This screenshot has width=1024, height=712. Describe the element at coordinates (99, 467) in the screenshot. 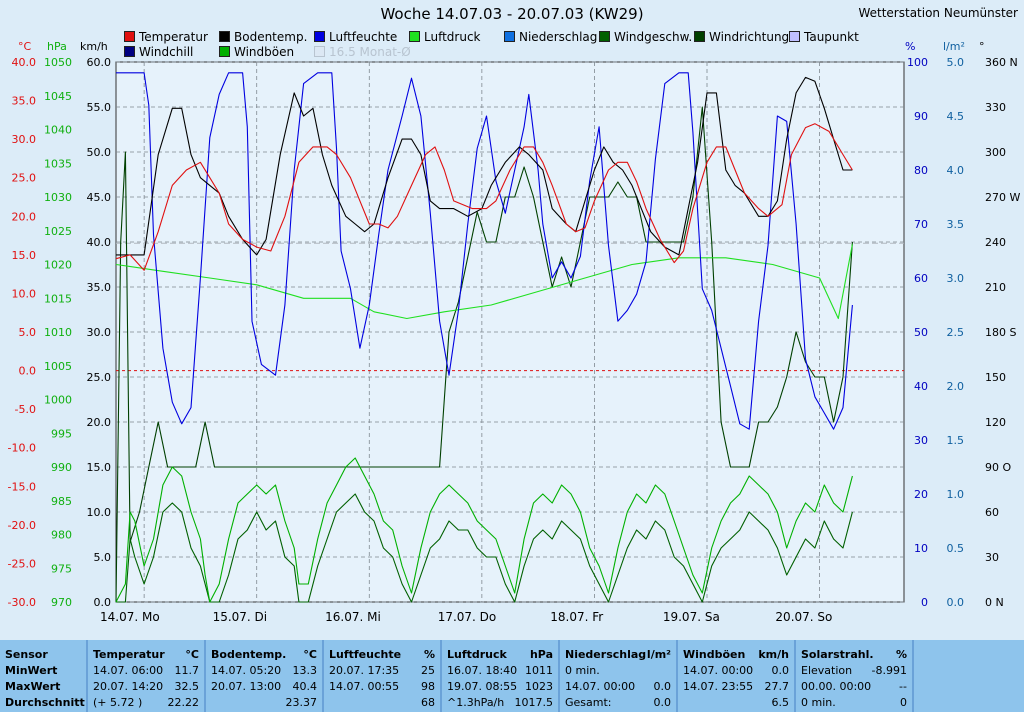

I see `wind-tick-label: 15.0` at that location.